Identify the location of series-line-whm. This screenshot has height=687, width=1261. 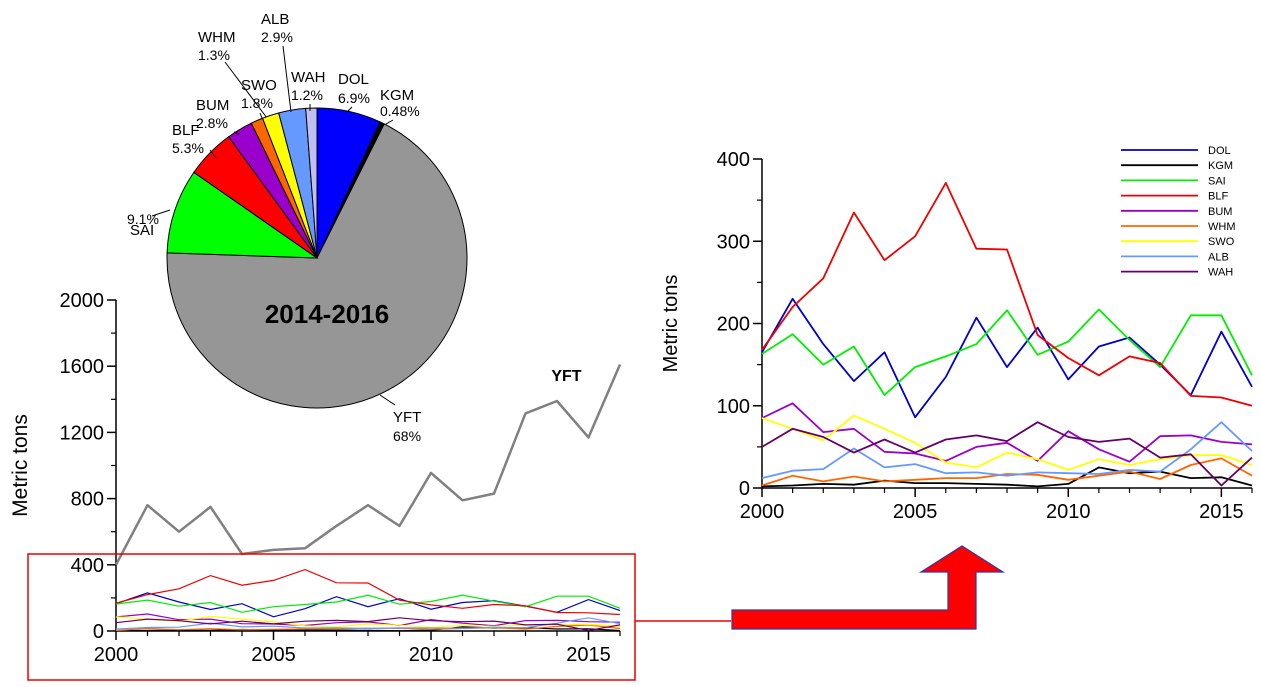
(1007, 472).